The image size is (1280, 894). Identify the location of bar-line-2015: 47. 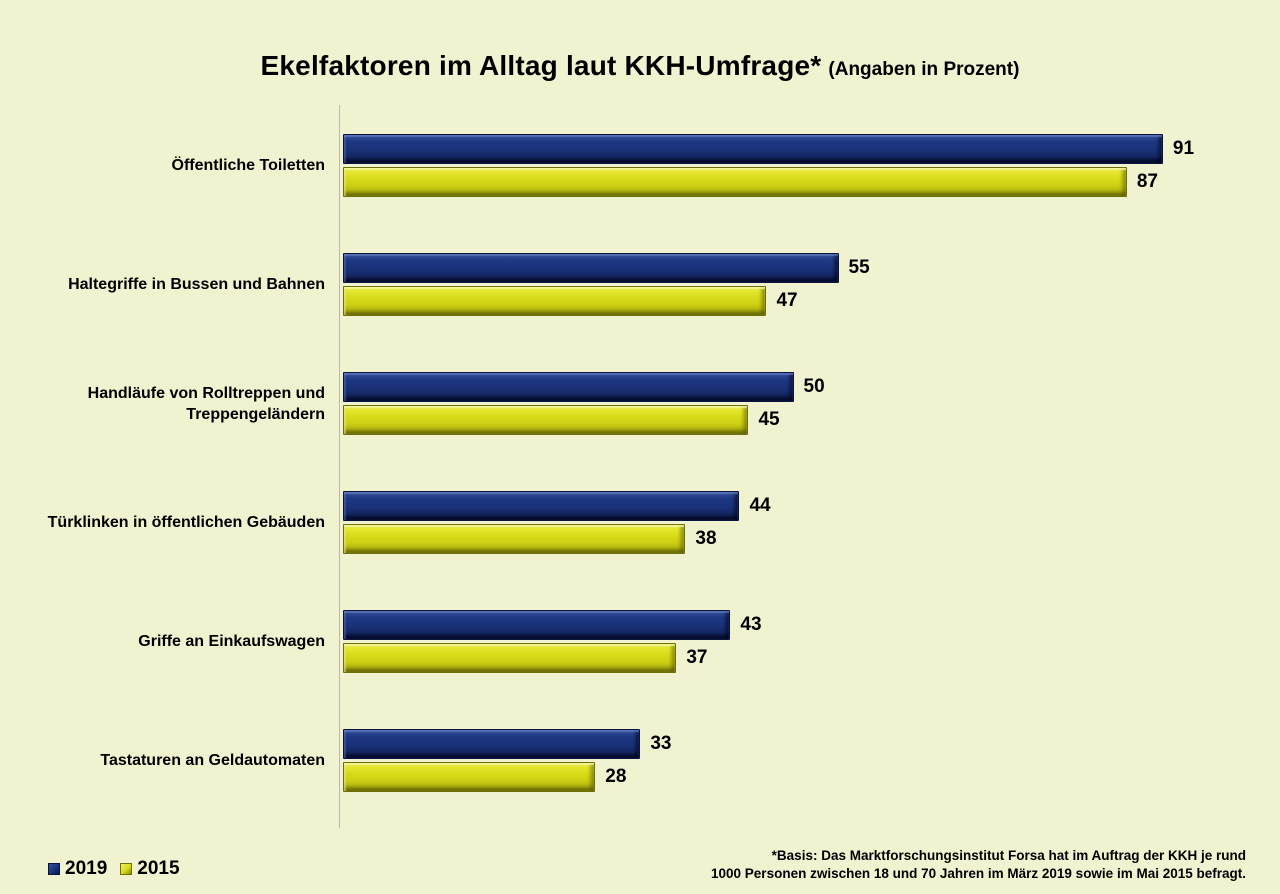
(793, 301).